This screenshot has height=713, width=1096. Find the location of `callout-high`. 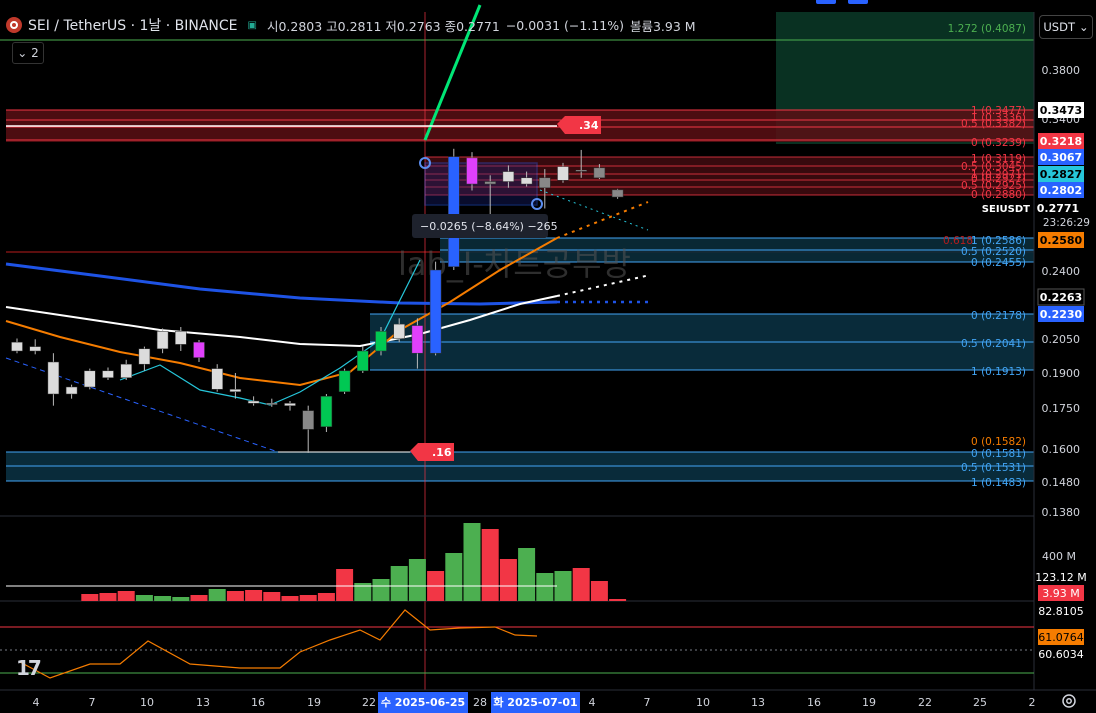

callout-high is located at coordinates (579, 125).